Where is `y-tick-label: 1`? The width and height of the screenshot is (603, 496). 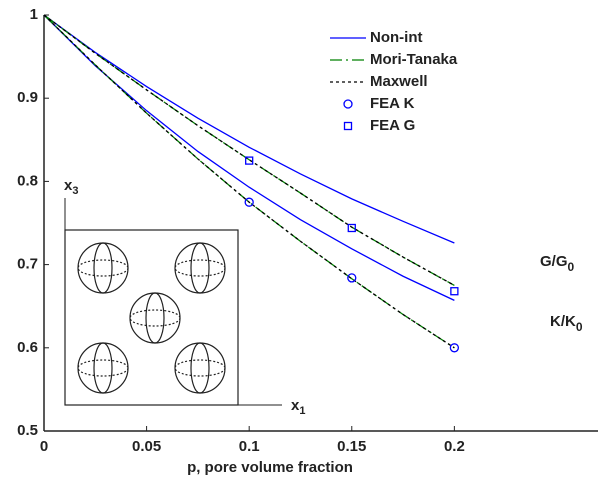 y-tick-label: 1 is located at coordinates (34, 14).